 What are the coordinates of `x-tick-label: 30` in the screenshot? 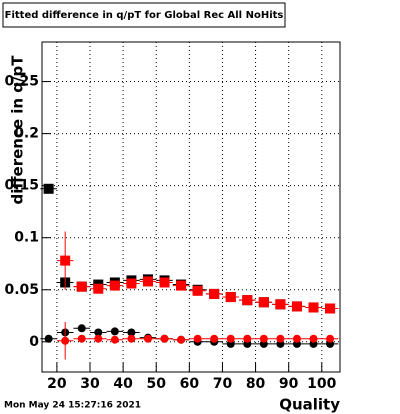 It's located at (90, 384).